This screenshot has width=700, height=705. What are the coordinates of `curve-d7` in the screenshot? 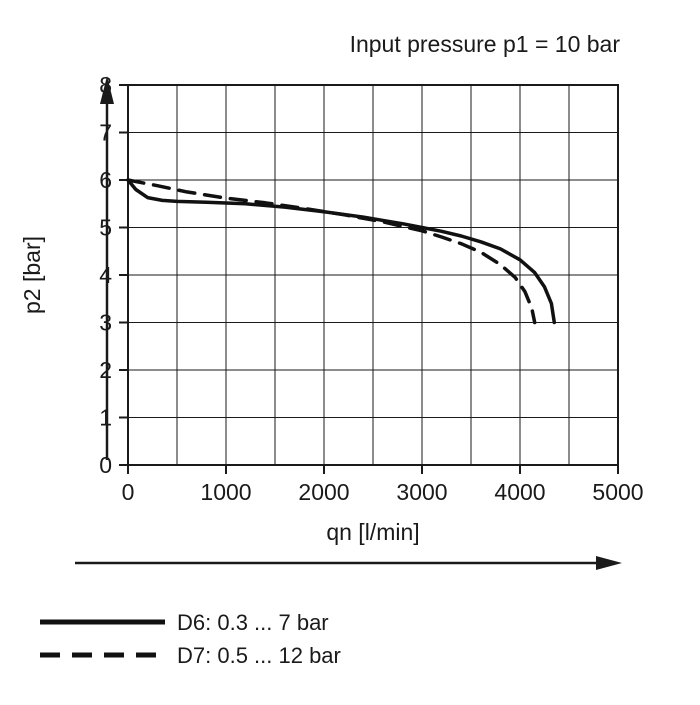 It's located at (331, 251).